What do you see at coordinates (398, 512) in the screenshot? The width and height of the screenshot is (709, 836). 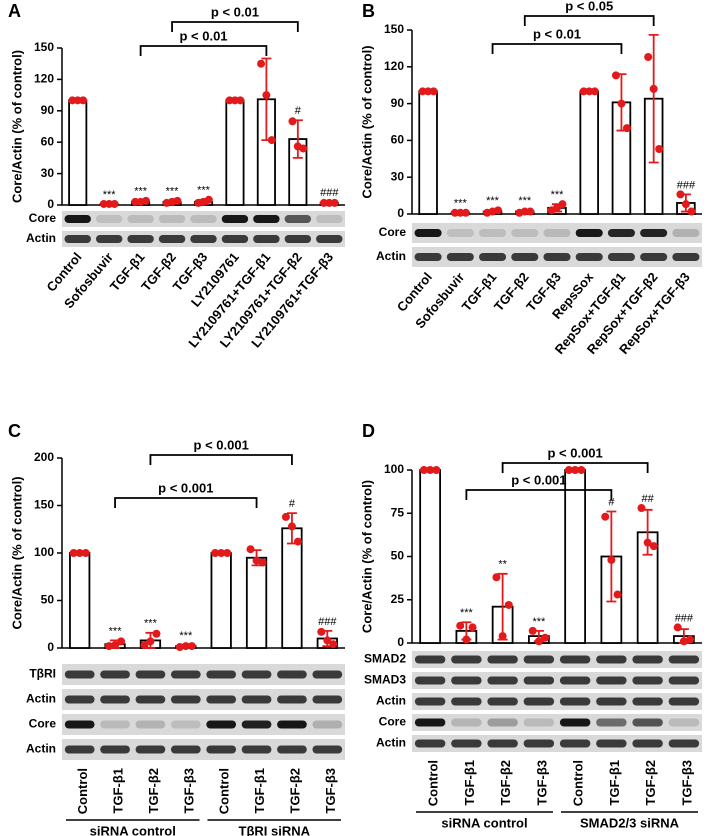 I see `y-tick-label: 75` at bounding box center [398, 512].